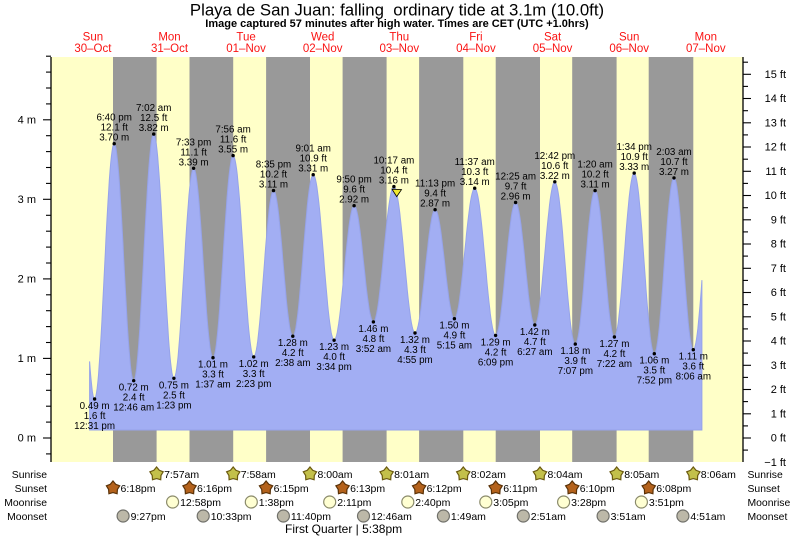 This screenshot has width=793, height=538. What do you see at coordinates (768, 517) in the screenshot?
I see `svg-text: Moonset` at bounding box center [768, 517].